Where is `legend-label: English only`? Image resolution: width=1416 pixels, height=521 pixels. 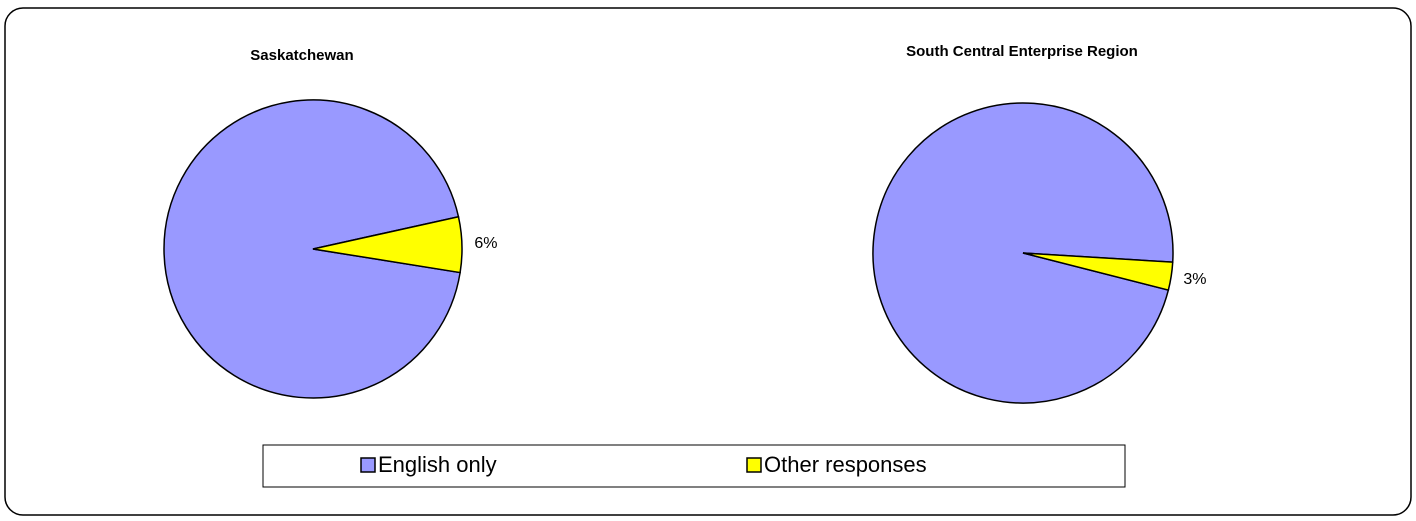
legend-label: English only is located at coordinates (437, 464).